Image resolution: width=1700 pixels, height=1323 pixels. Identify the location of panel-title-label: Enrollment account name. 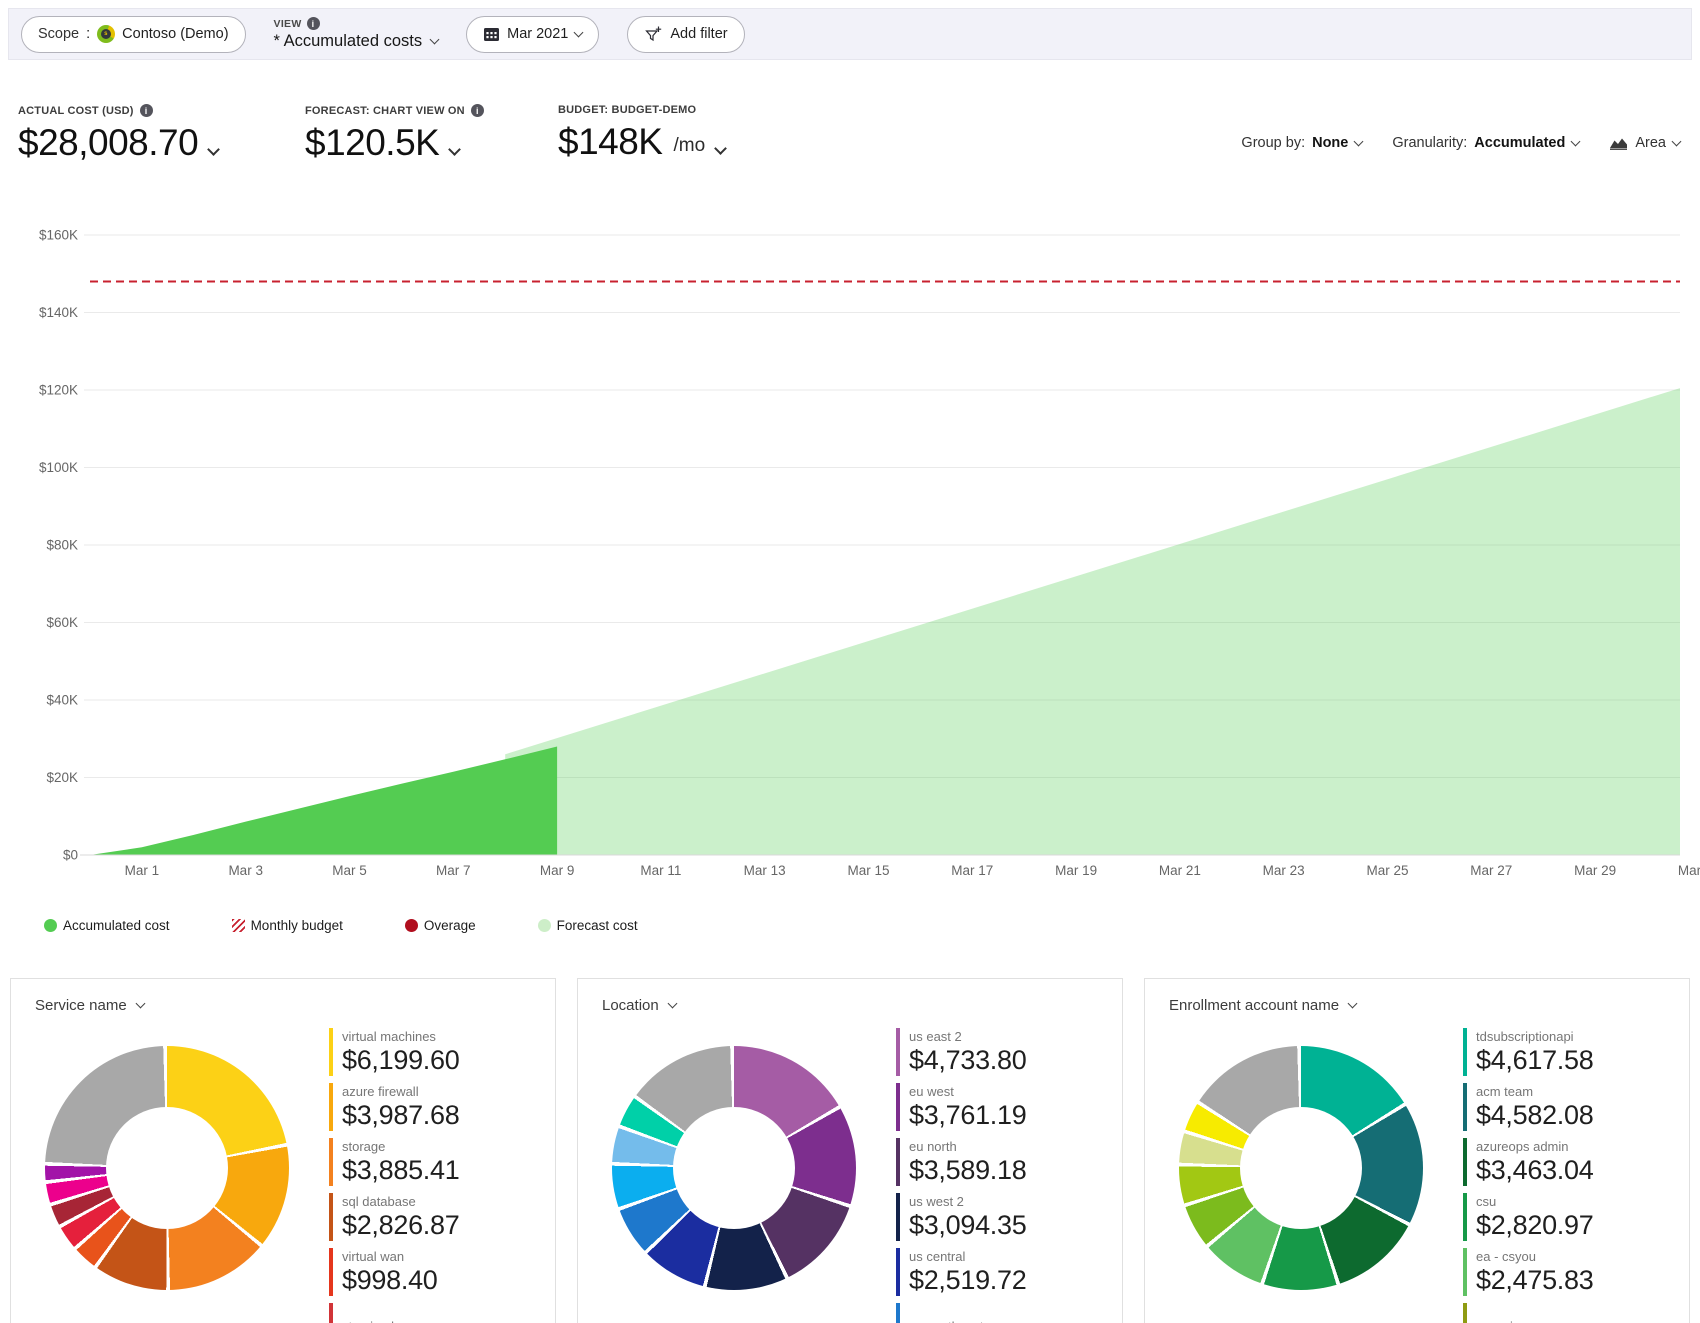
(1254, 1005).